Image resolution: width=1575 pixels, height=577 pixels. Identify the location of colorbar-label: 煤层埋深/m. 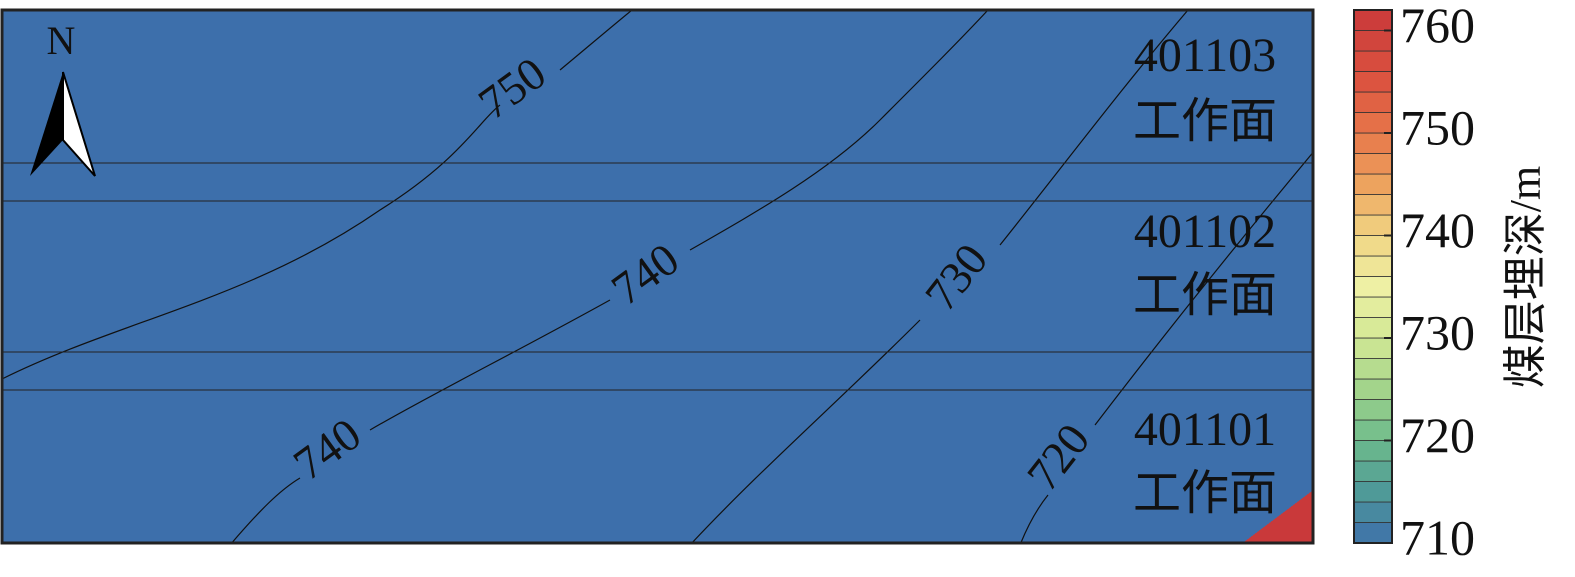
(1525, 277).